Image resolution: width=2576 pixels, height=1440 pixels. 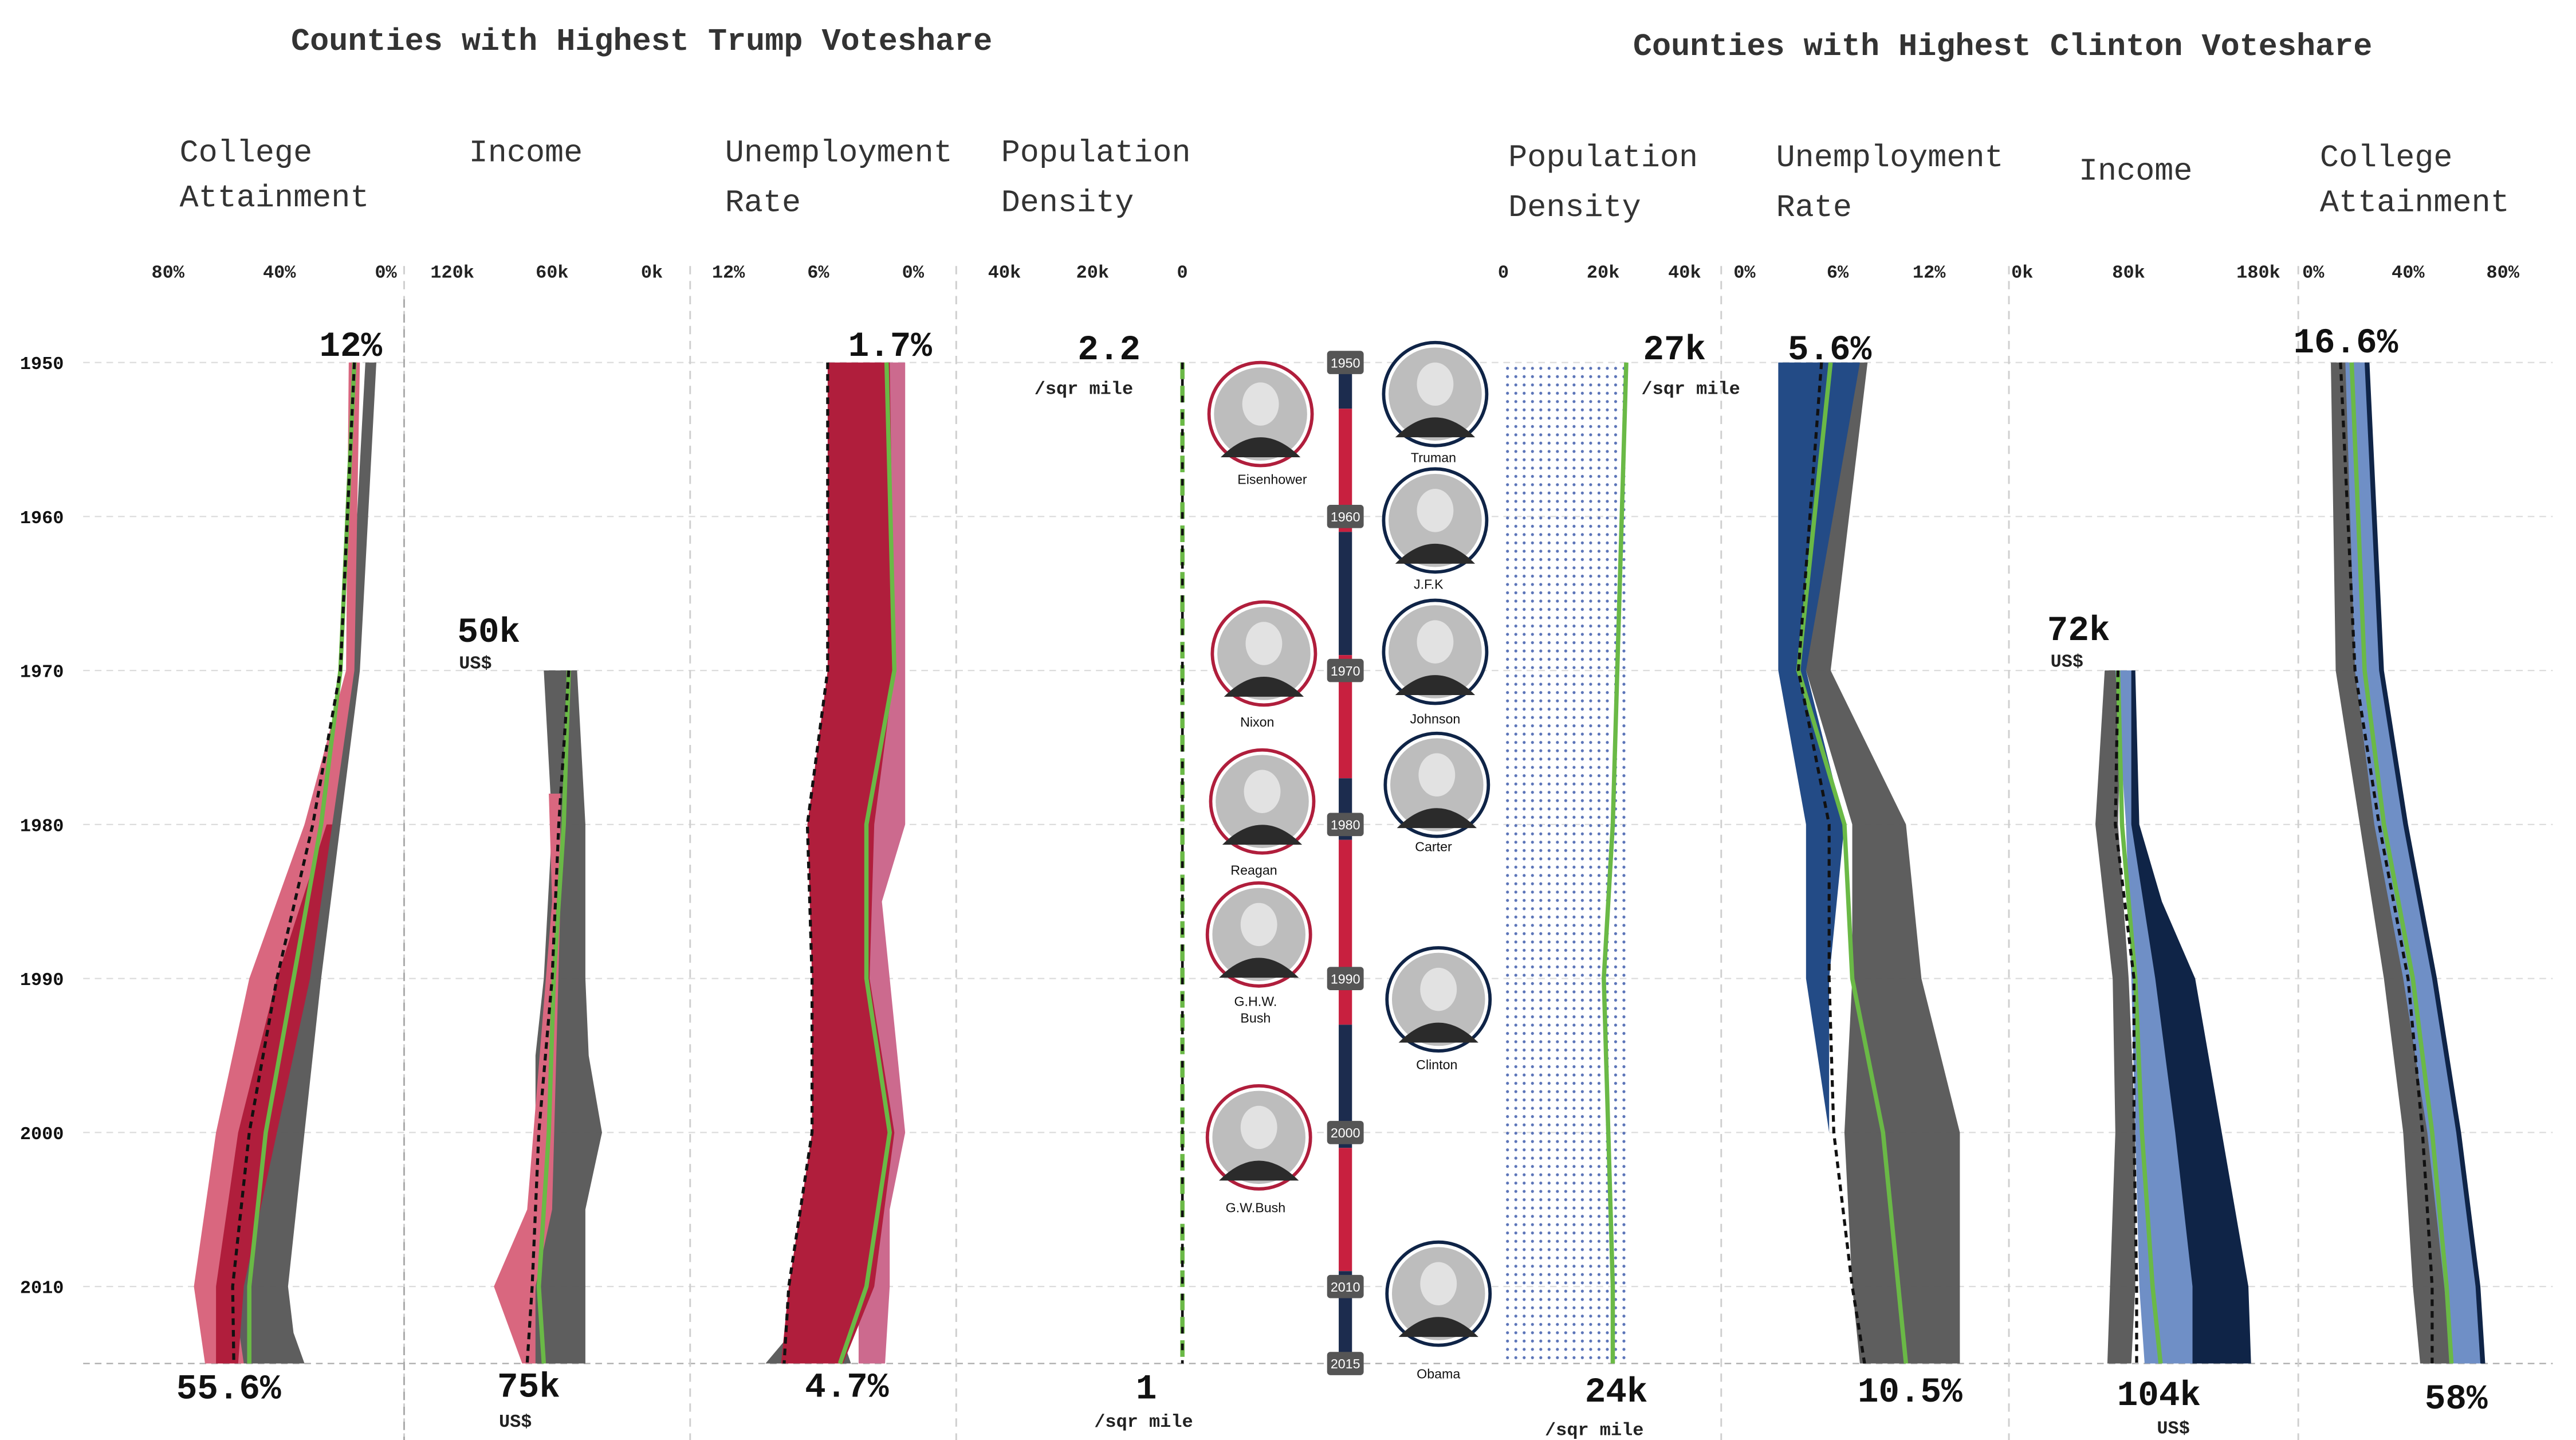 What do you see at coordinates (1674, 350) in the screenshot?
I see `c_density-start_label: 27k` at bounding box center [1674, 350].